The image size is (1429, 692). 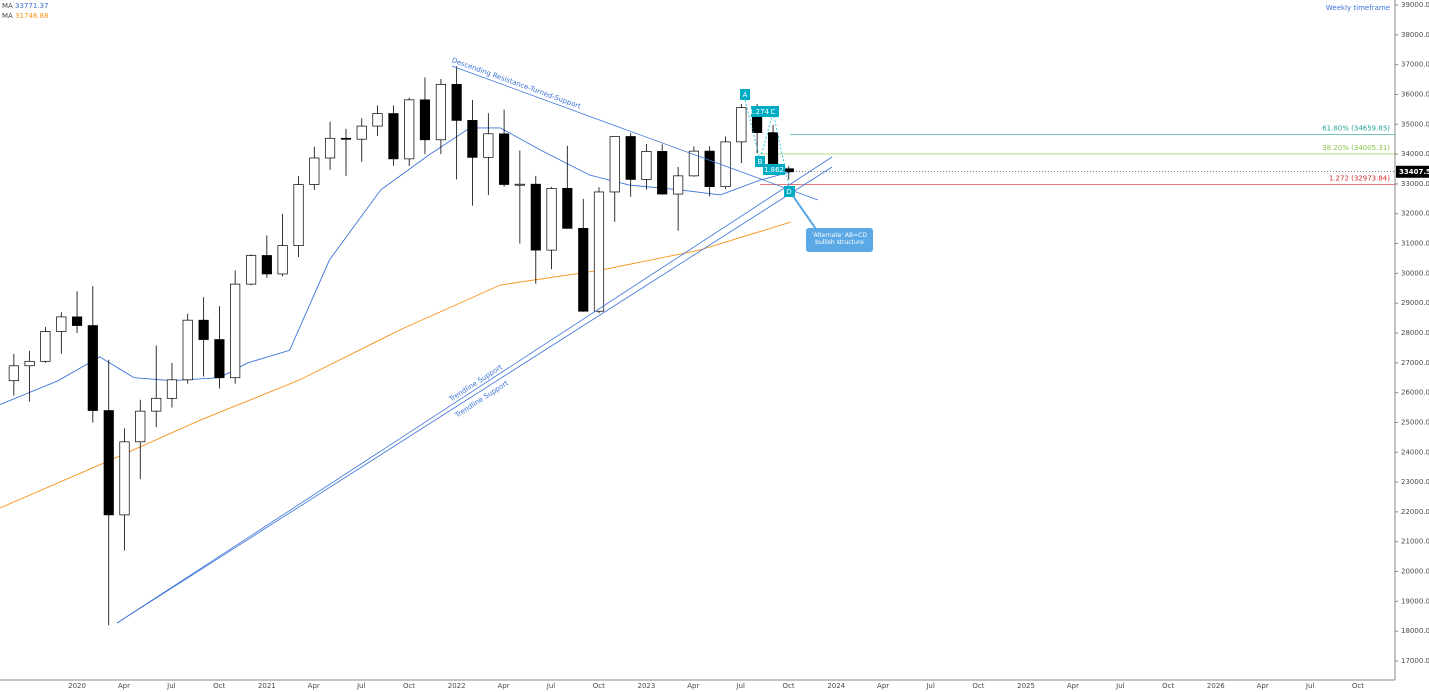 I want to click on point-label: D, so click(x=788, y=192).